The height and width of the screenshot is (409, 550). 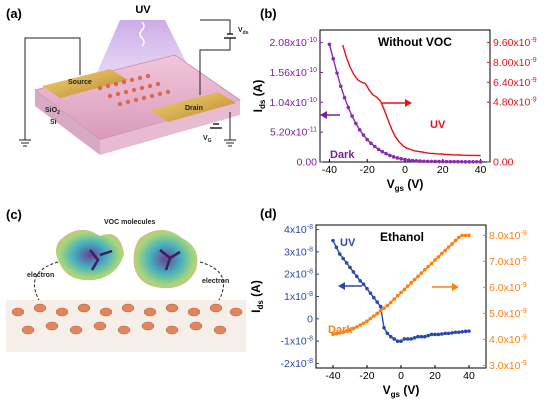 What do you see at coordinates (298, 252) in the screenshot?
I see `y-left-tick-label: 3x10⁻⁸` at bounding box center [298, 252].